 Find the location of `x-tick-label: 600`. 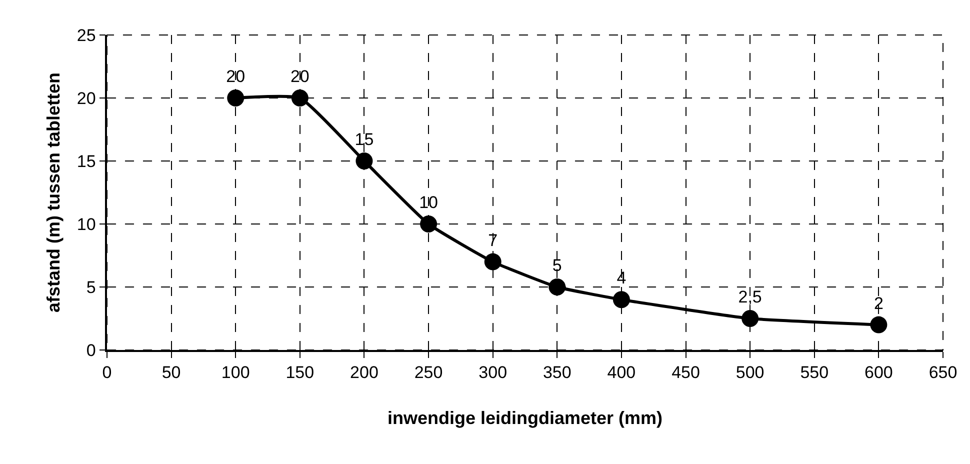

x-tick-label: 600 is located at coordinates (878, 372).